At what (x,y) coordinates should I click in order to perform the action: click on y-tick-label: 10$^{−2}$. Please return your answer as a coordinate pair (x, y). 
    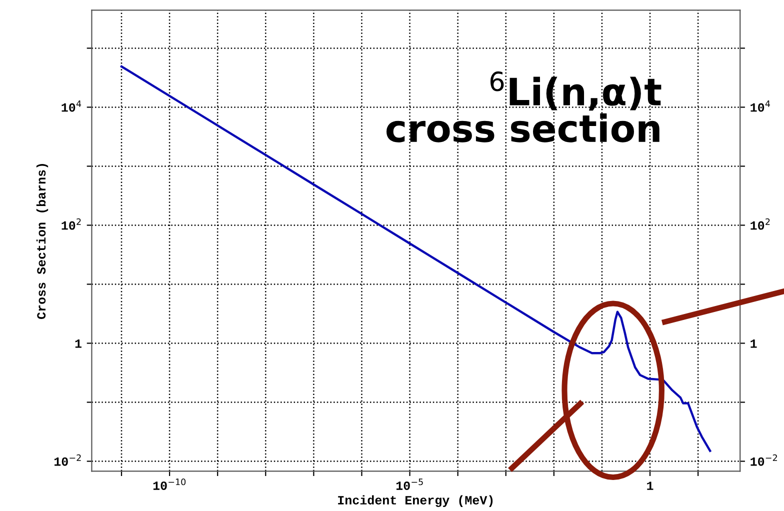
    Looking at the image, I should click on (67, 460).